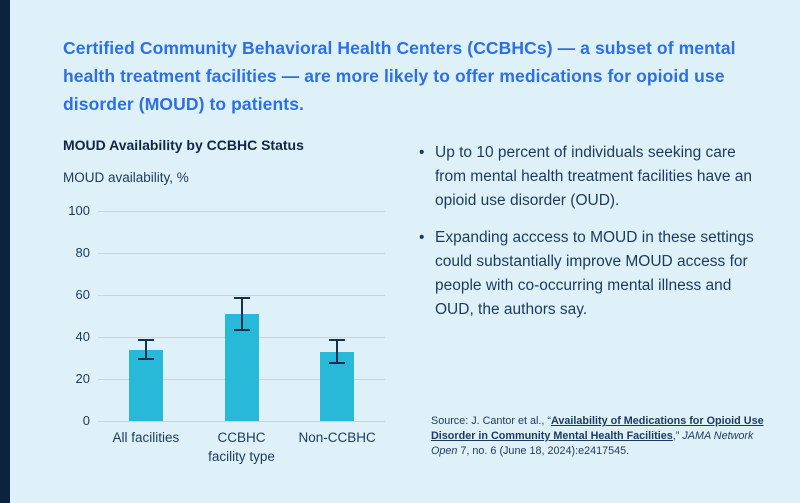 This screenshot has height=503, width=800. What do you see at coordinates (82, 378) in the screenshot?
I see `y-tick-label: 20` at bounding box center [82, 378].